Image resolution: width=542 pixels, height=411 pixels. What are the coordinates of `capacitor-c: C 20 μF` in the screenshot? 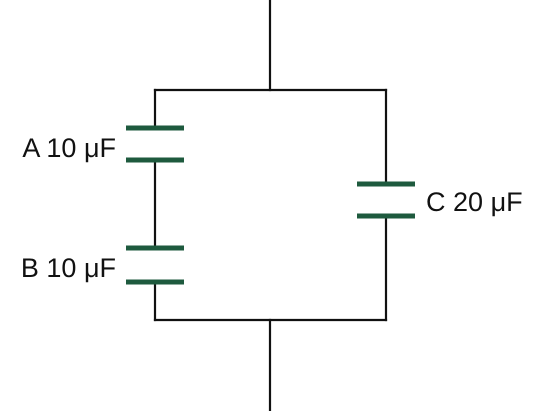 It's located at (440, 200).